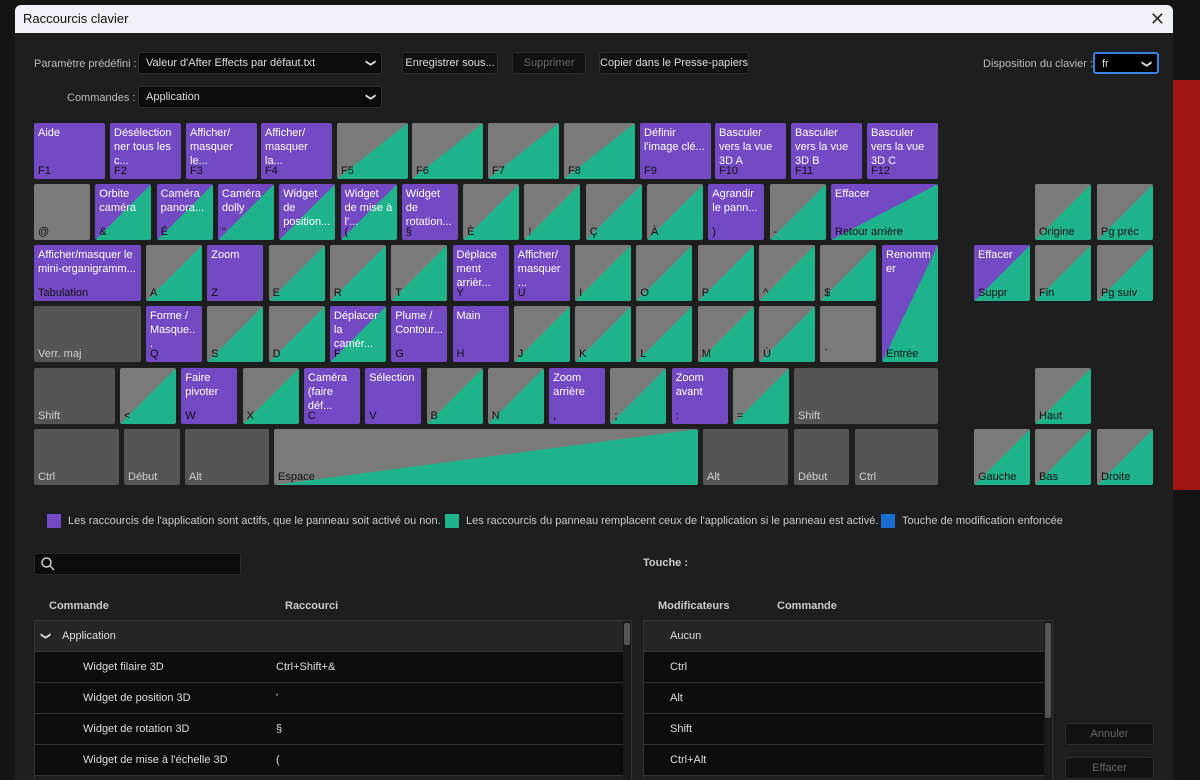  I want to click on key--: -, so click(797, 212).